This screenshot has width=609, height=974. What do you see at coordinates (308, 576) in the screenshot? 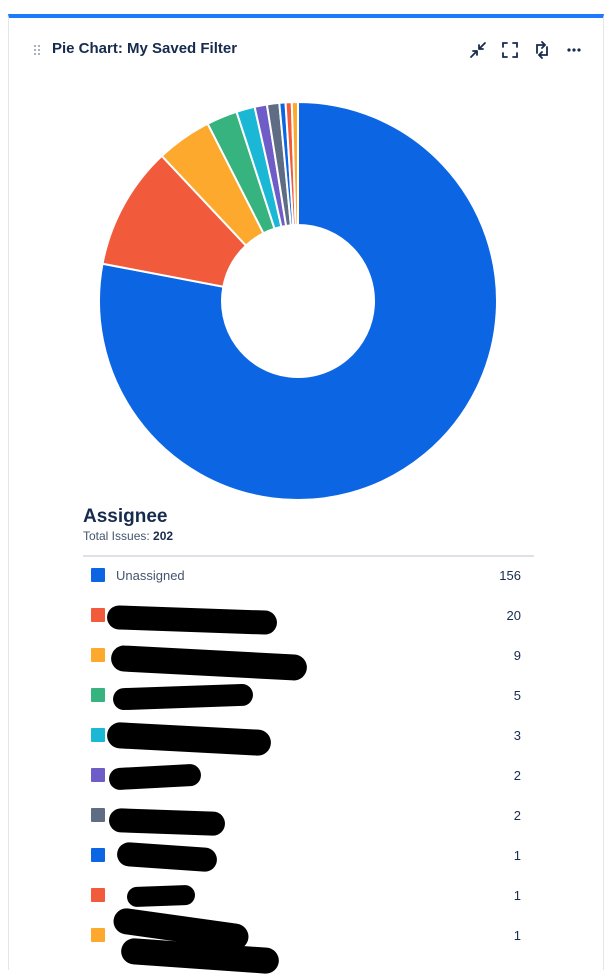
I see `legend-row: Unassigned 156` at bounding box center [308, 576].